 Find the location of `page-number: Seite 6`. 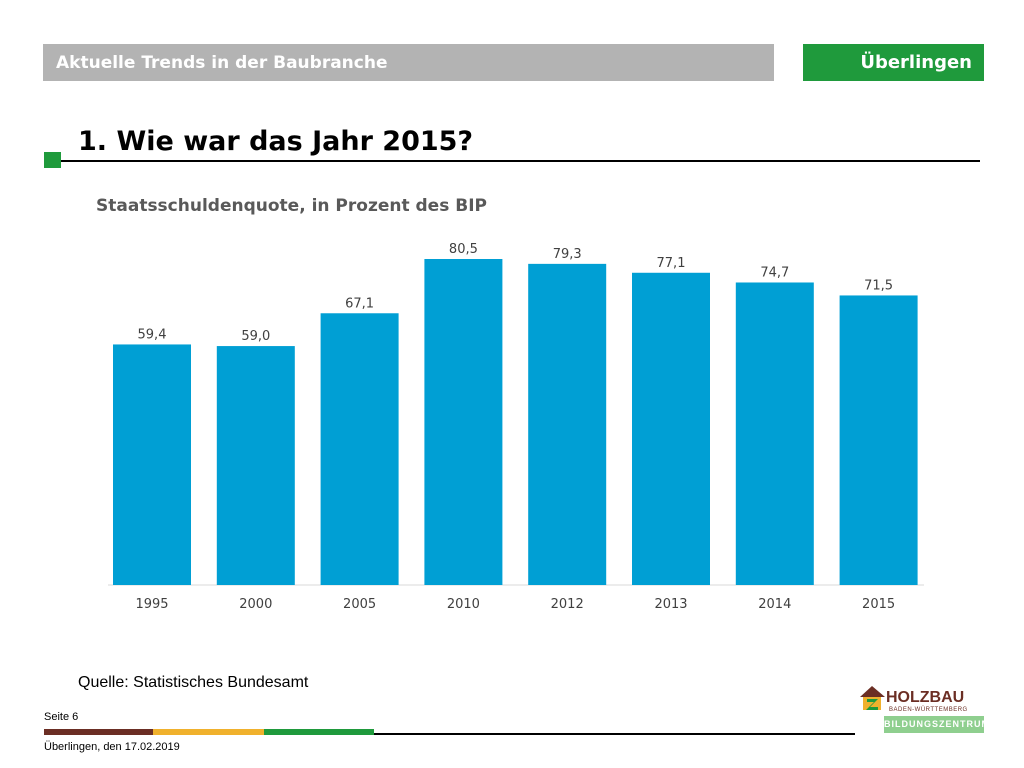

page-number: Seite 6 is located at coordinates (61, 717).